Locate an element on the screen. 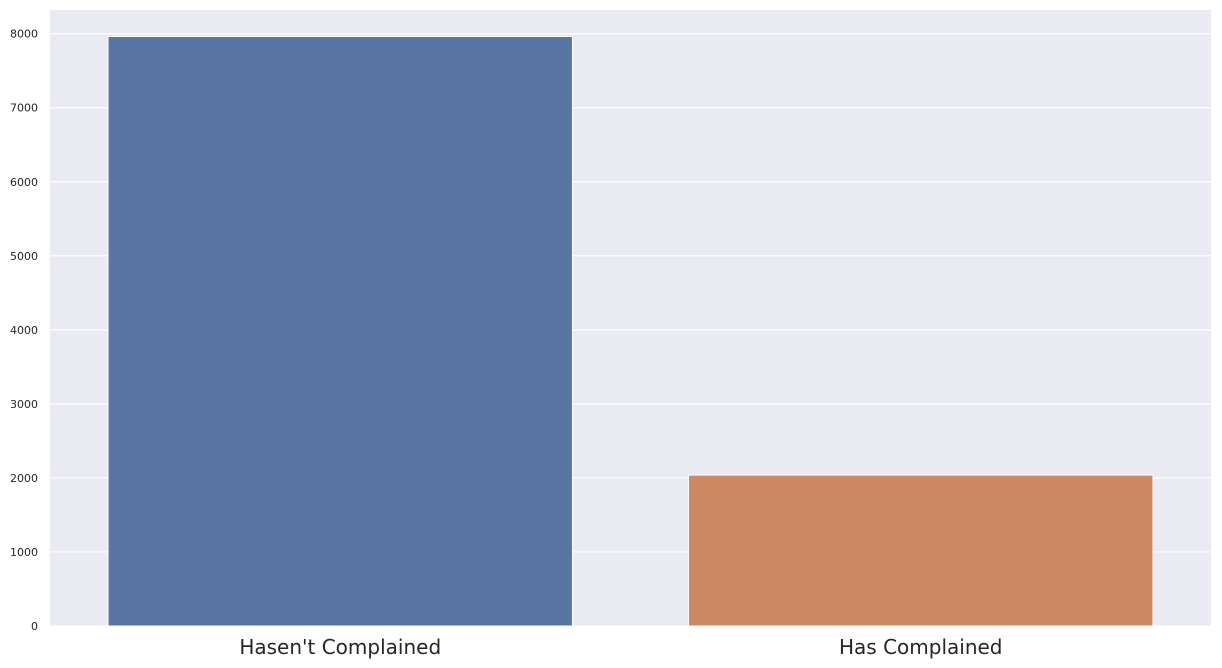 The height and width of the screenshot is (668, 1222). x-category-label: Has Complained is located at coordinates (921, 647).